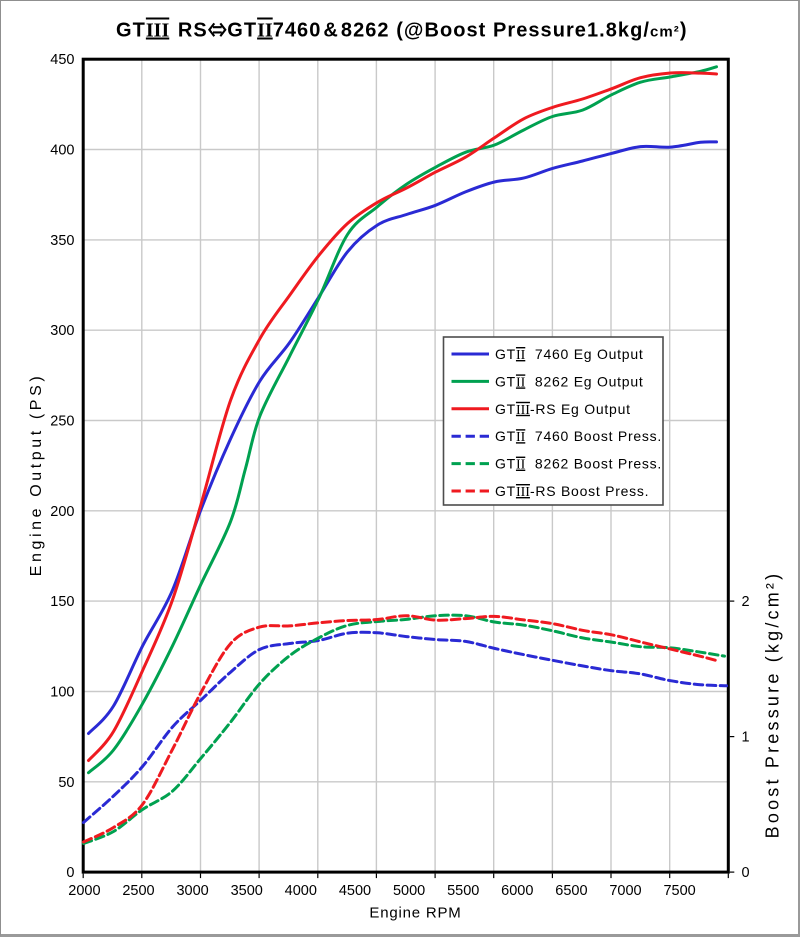 This screenshot has width=800, height=937. Describe the element at coordinates (415, 913) in the screenshot. I see `svg-text: Engine RPM` at that location.